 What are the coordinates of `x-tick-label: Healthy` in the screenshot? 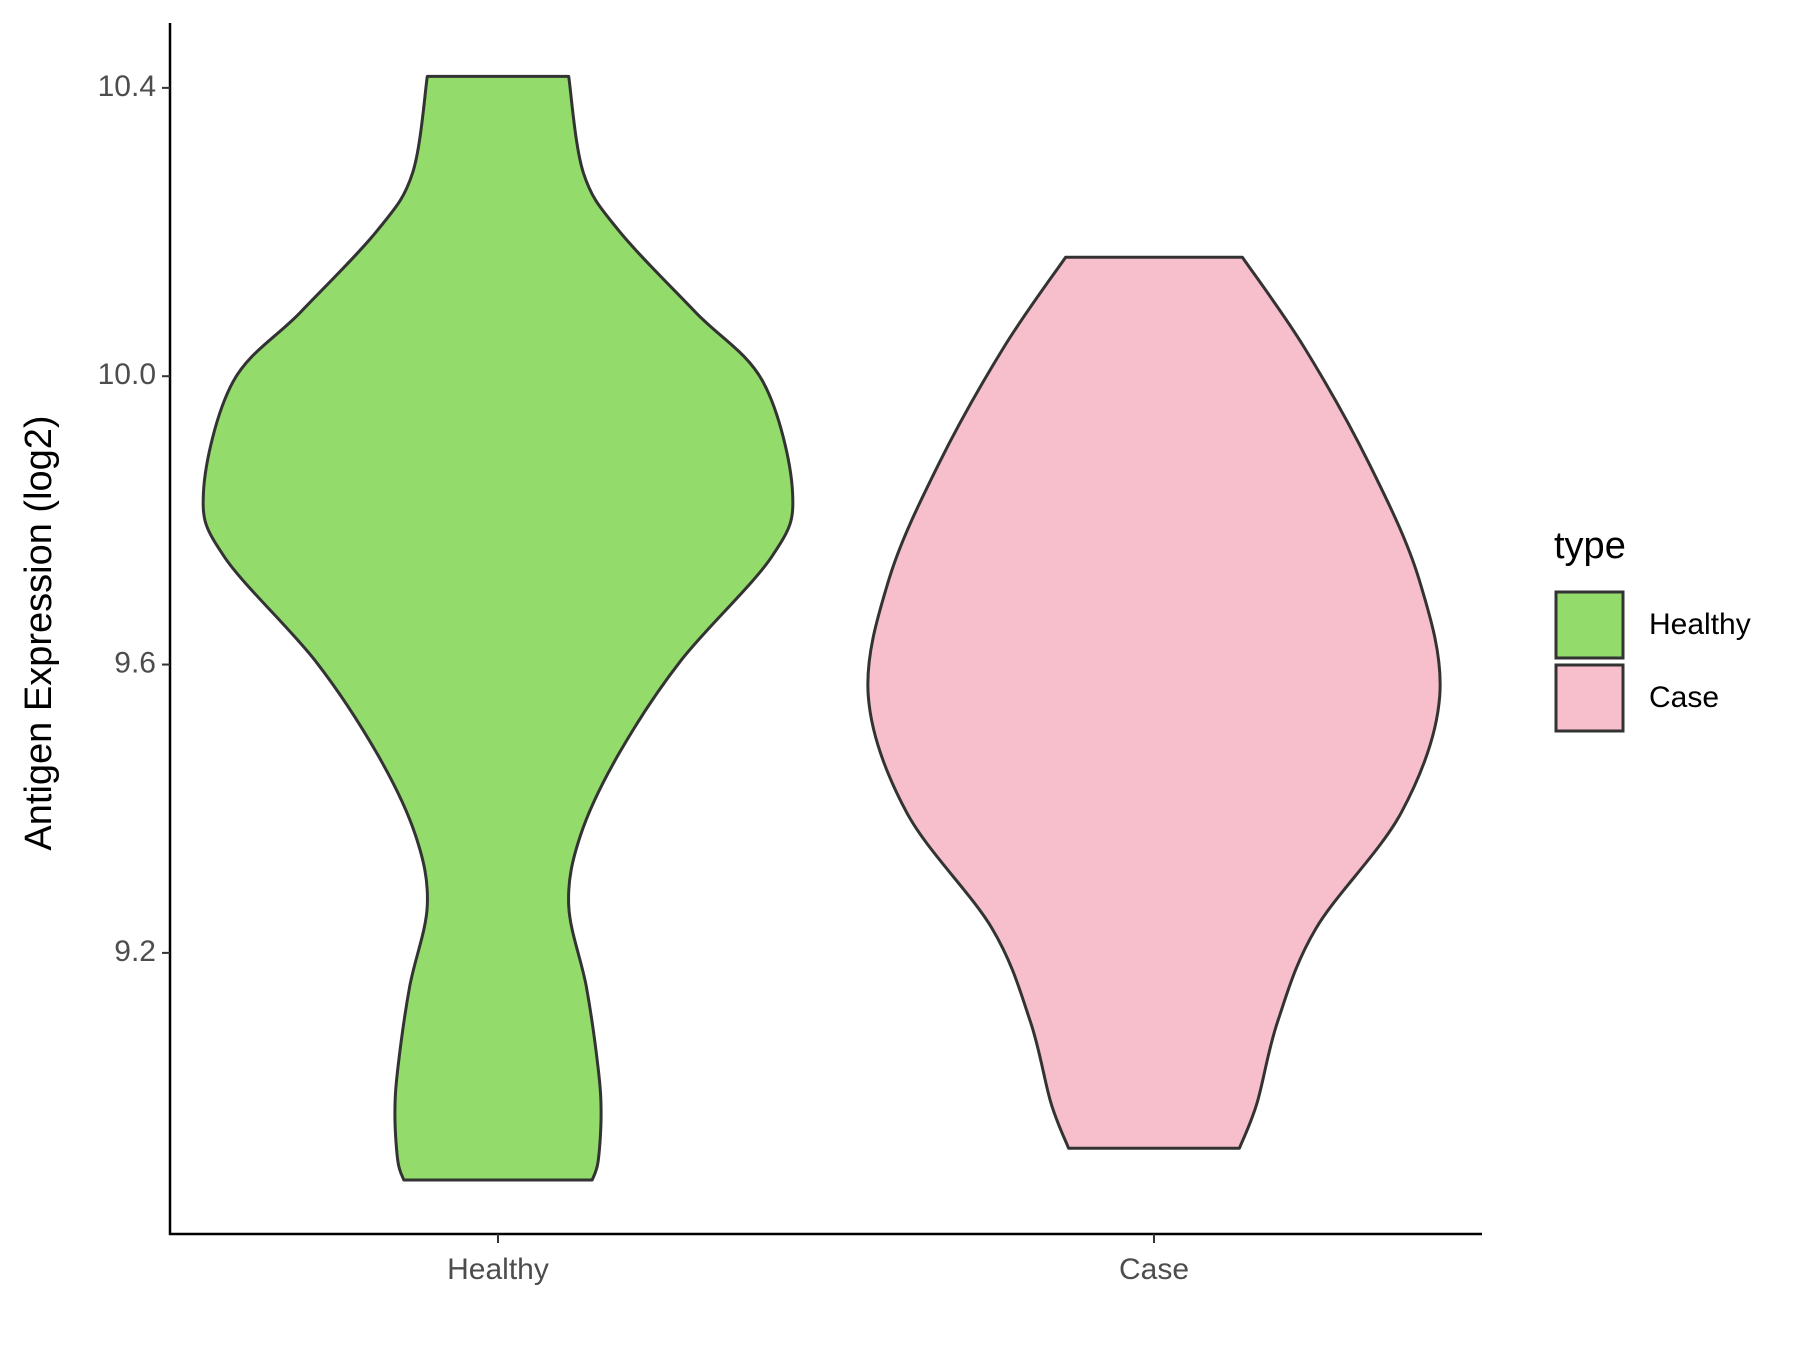 It's located at (498, 1269).